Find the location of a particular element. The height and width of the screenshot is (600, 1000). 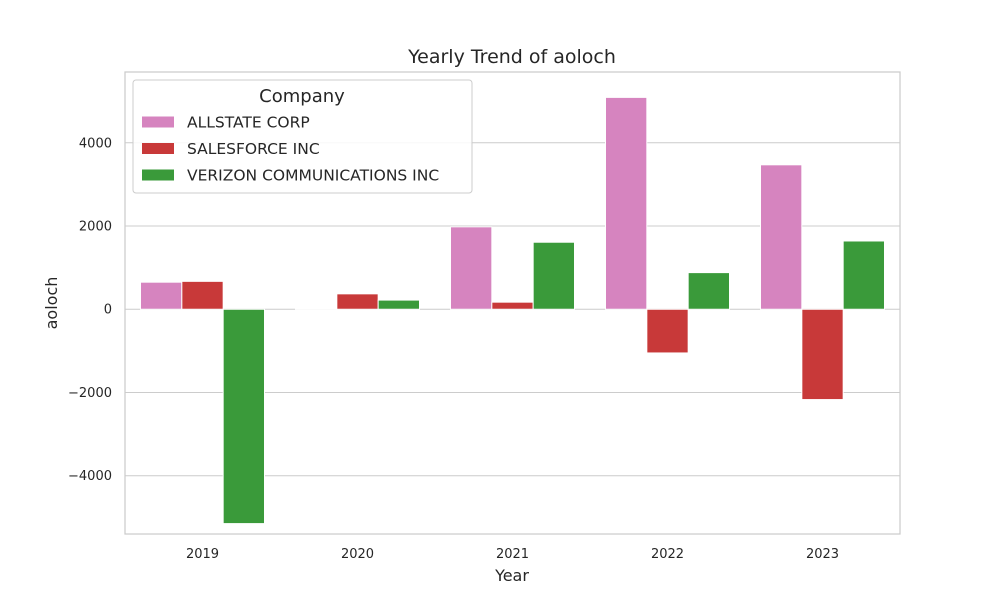

y-tick-label: −4000 is located at coordinates (90, 476).